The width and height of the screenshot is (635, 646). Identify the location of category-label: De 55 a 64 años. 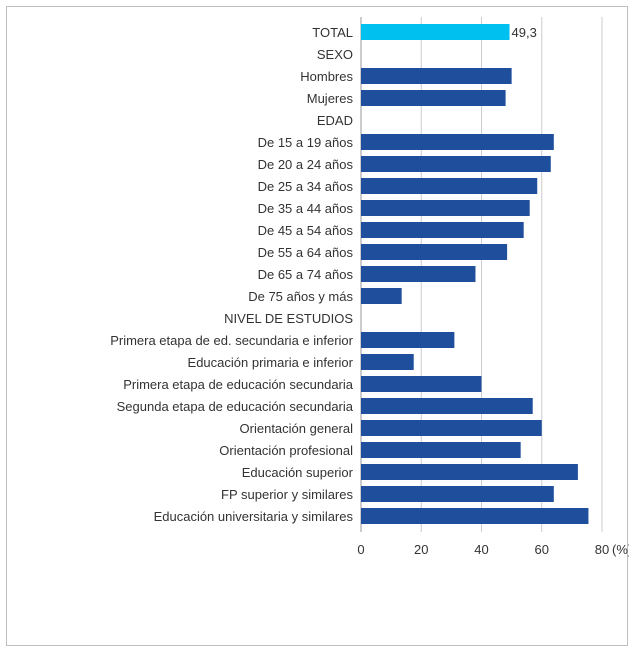
(306, 252).